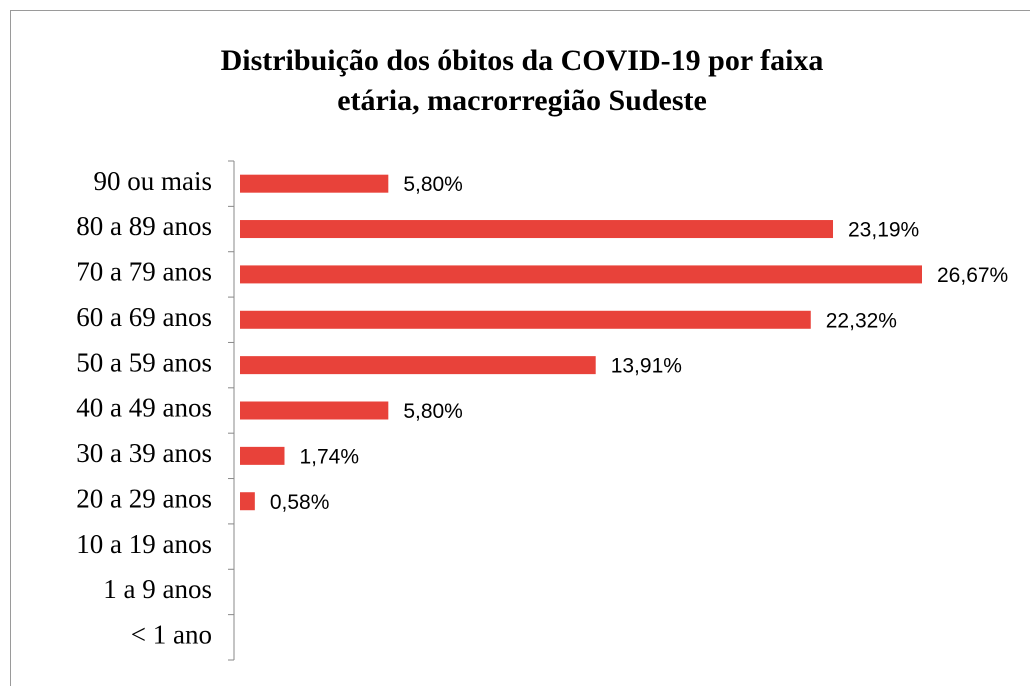 Image resolution: width=1030 pixels, height=686 pixels. Describe the element at coordinates (144, 362) in the screenshot. I see `y-tick-label: 50 a 59 anos` at that location.